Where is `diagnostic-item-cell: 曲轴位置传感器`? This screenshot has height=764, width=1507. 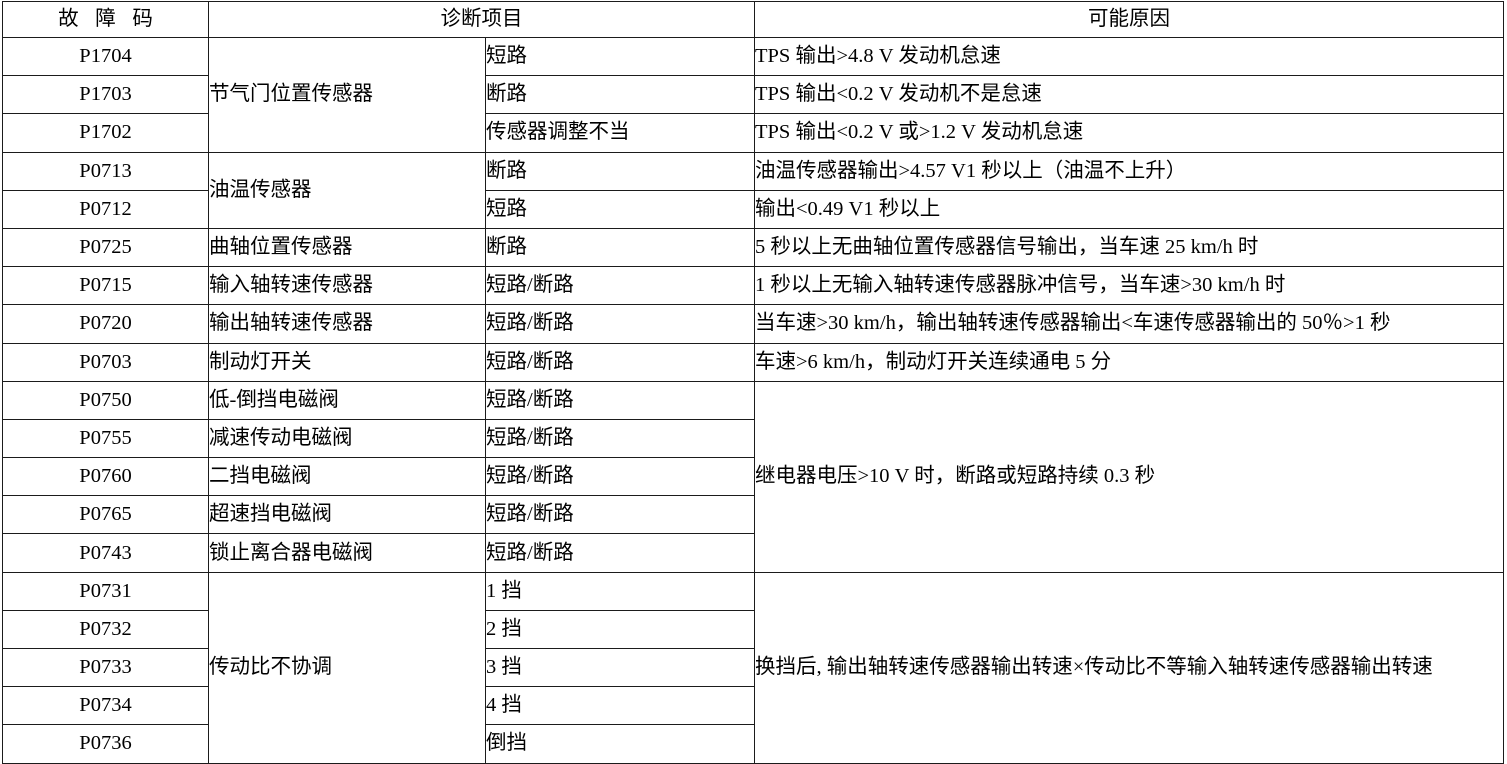 diagnostic-item-cell: 曲轴位置传感器 is located at coordinates (347, 247).